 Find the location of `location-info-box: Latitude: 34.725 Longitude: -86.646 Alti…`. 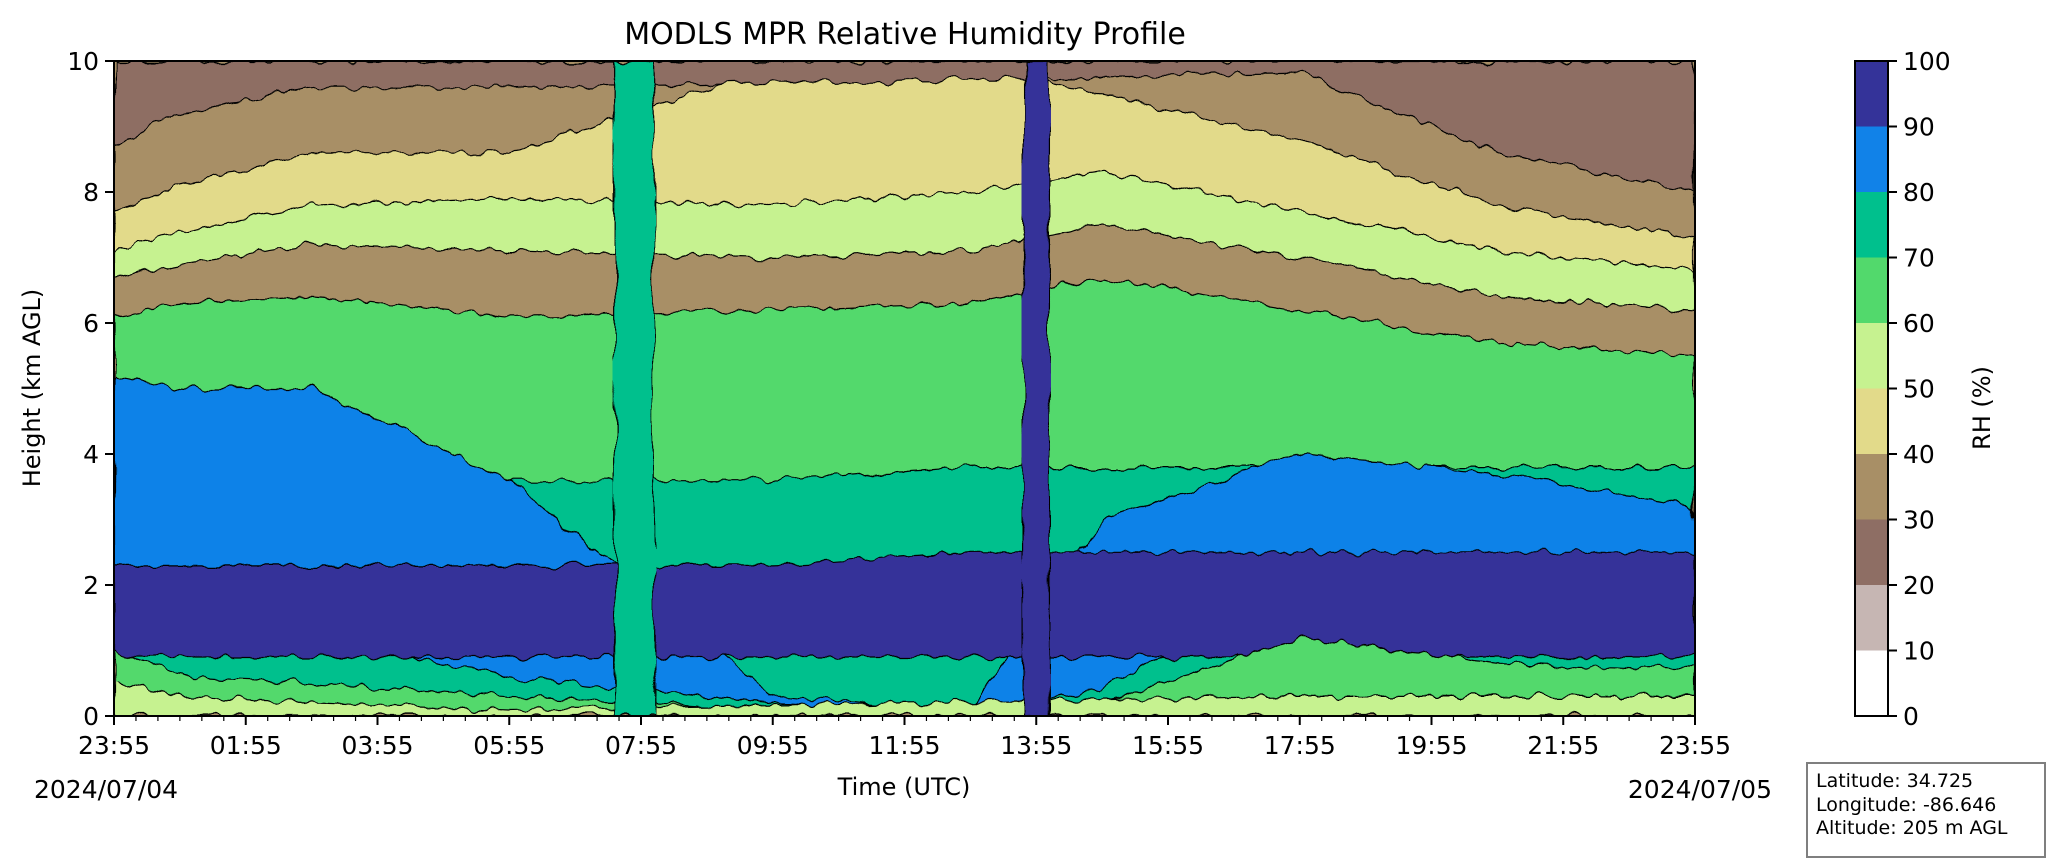

location-info-box: Latitude: 34.725 Longitude: -86.646 Alti… is located at coordinates (1926, 810).